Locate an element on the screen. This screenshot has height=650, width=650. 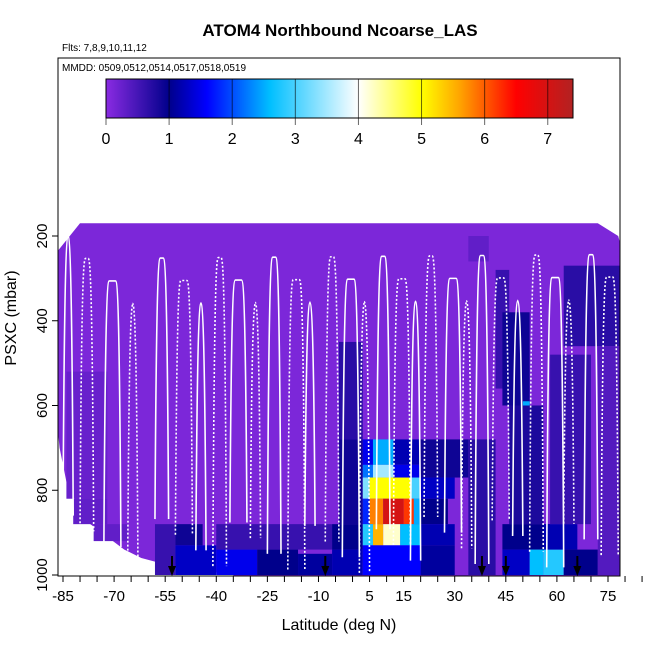
y-tick-label: 800 is located at coordinates (42, 490).